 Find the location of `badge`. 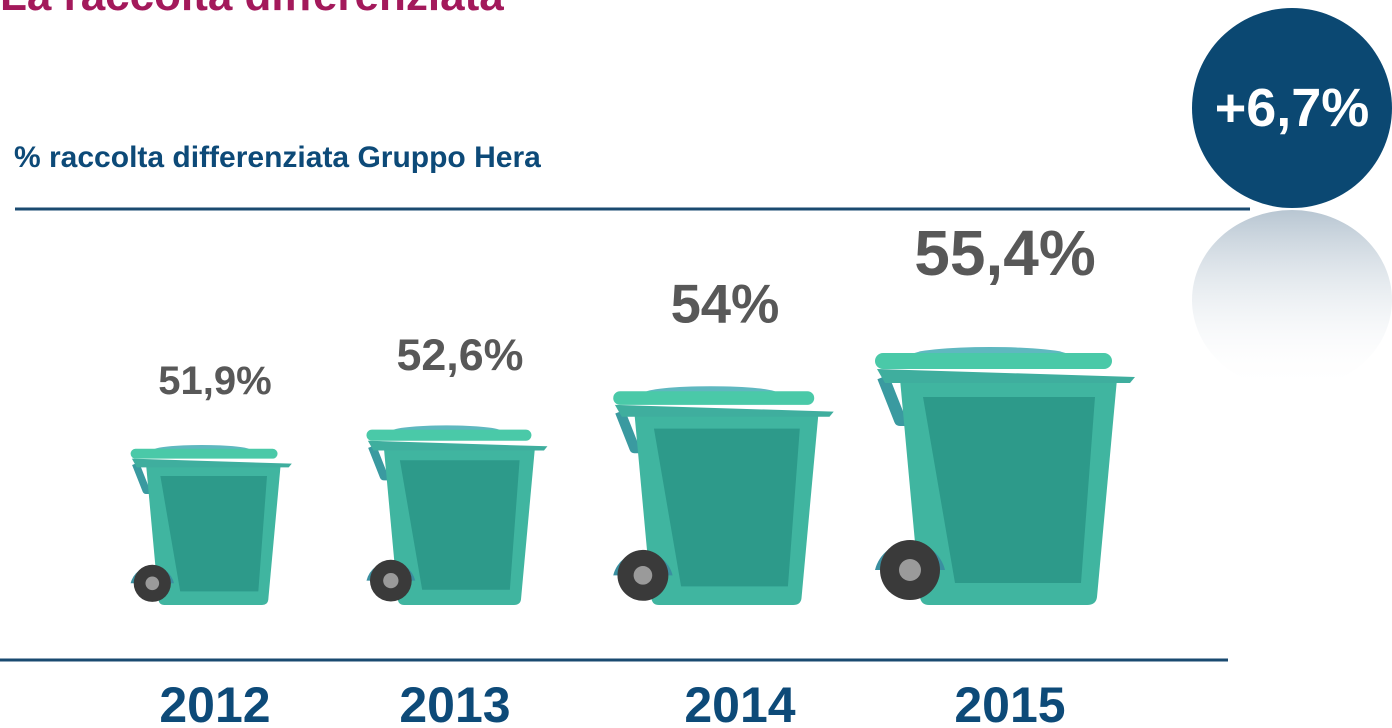

badge is located at coordinates (1292, 108).